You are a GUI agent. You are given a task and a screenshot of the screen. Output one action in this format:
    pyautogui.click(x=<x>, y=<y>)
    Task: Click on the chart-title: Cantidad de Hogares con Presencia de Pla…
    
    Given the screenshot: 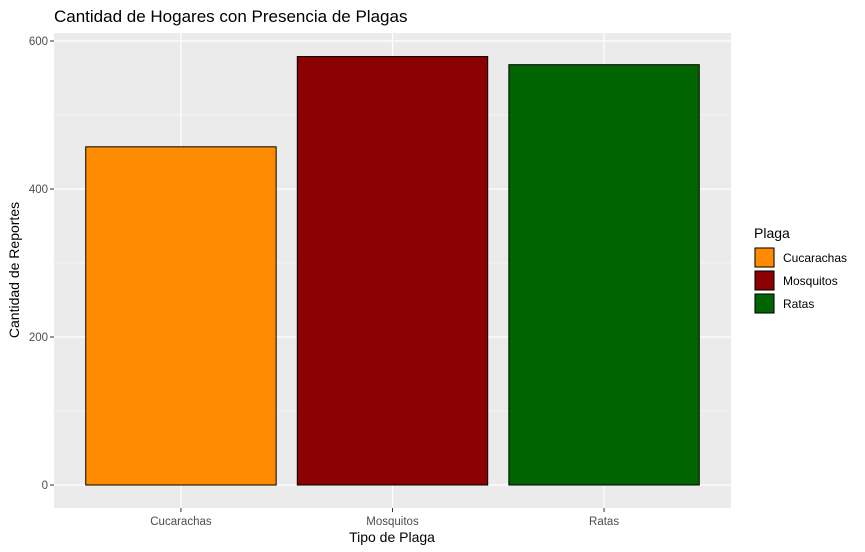 What is the action you would take?
    pyautogui.click(x=230, y=16)
    